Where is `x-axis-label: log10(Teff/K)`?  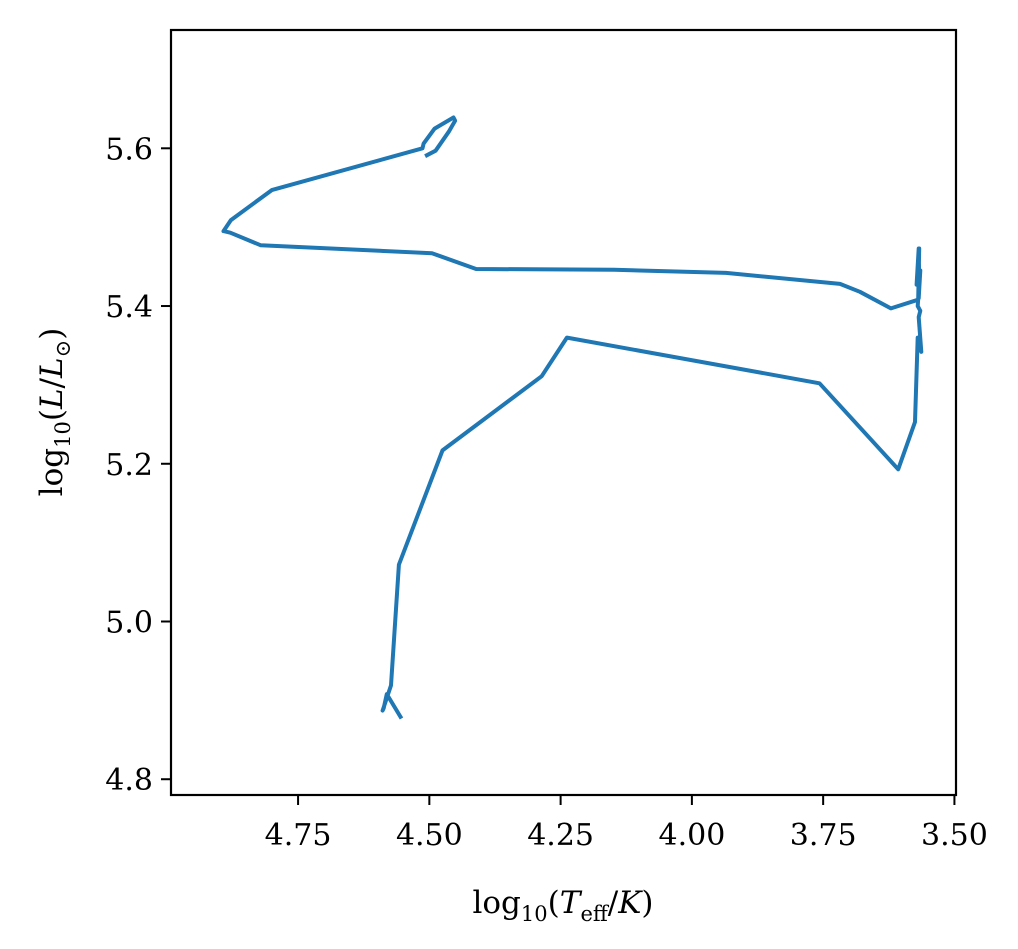
x-axis-label: log10(Teff/K) is located at coordinates (562, 905).